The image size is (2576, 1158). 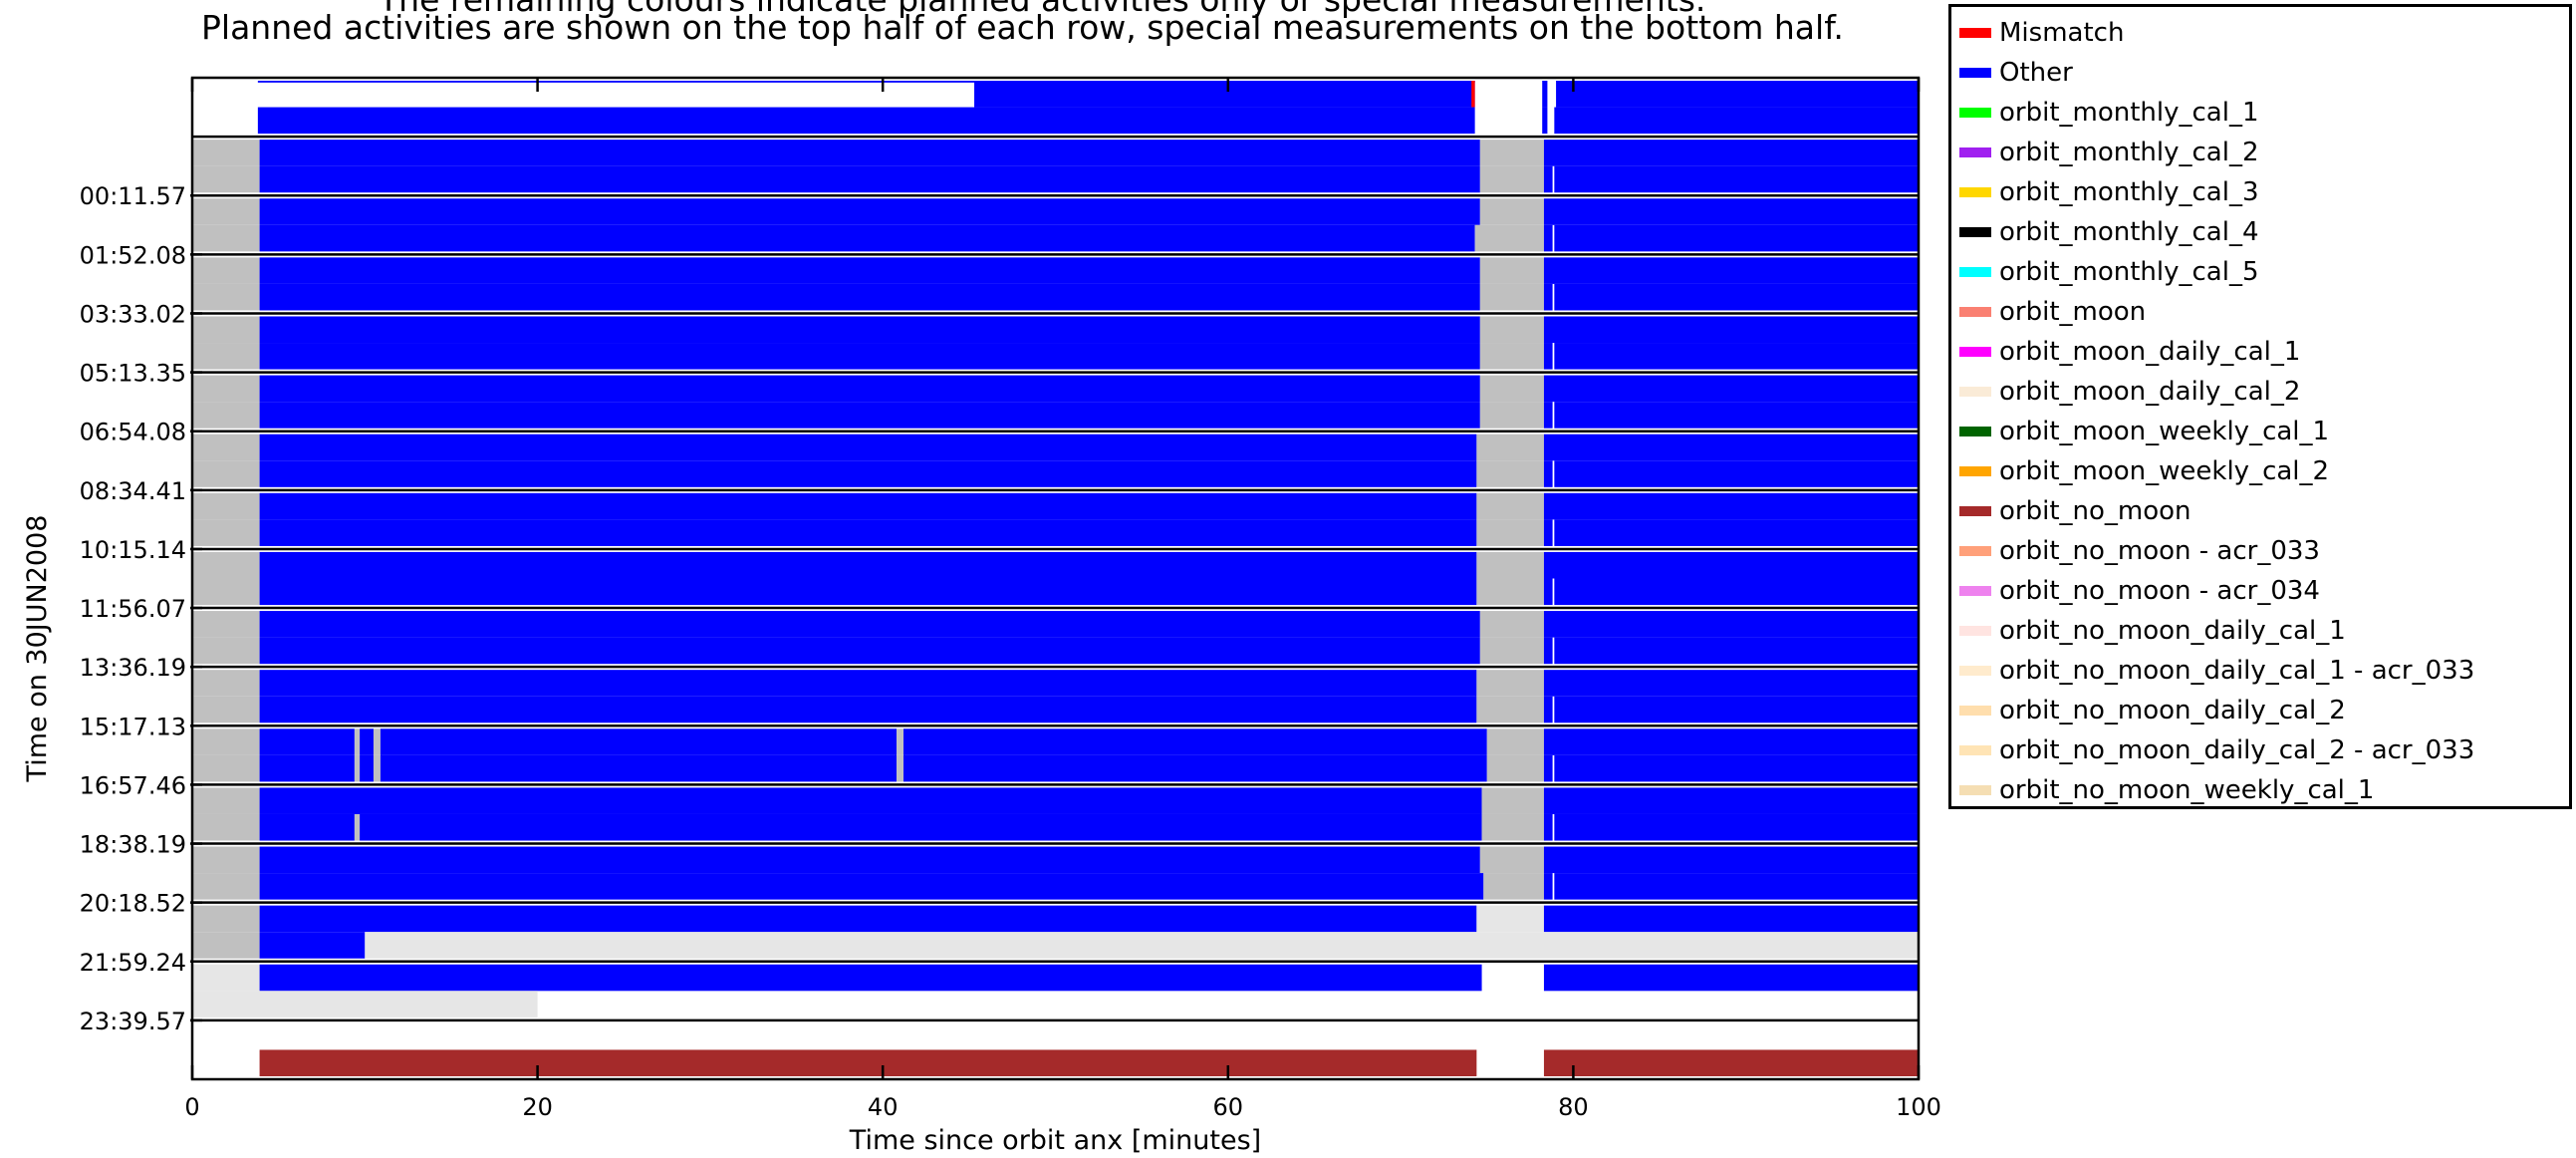 What do you see at coordinates (2075, 511) in the screenshot?
I see `legend-item: orbit_no_moon` at bounding box center [2075, 511].